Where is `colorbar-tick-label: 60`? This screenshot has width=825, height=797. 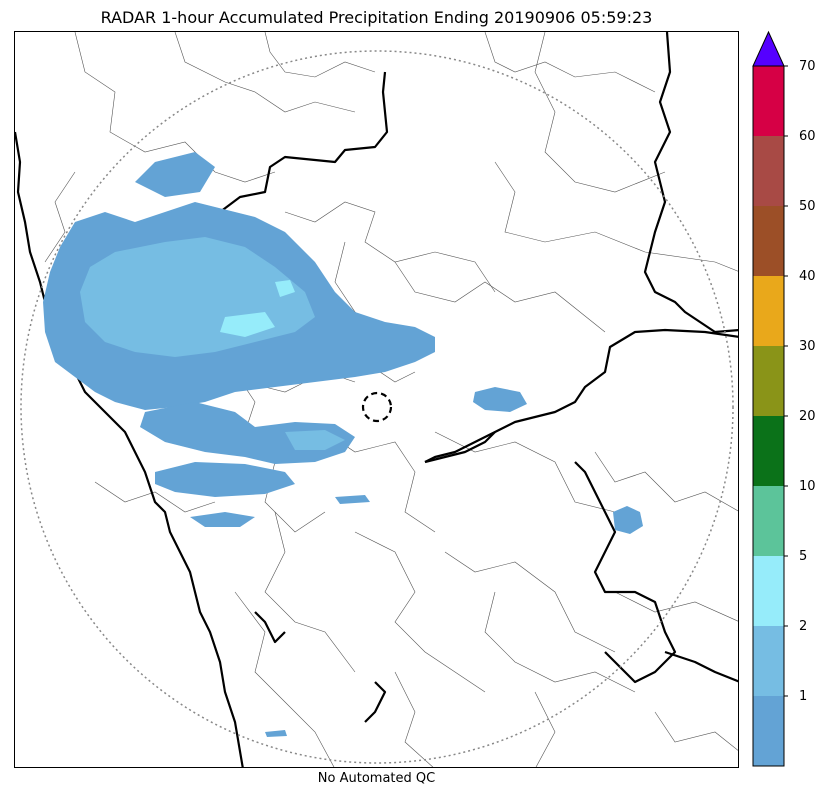 colorbar-tick-label: 60 is located at coordinates (807, 136).